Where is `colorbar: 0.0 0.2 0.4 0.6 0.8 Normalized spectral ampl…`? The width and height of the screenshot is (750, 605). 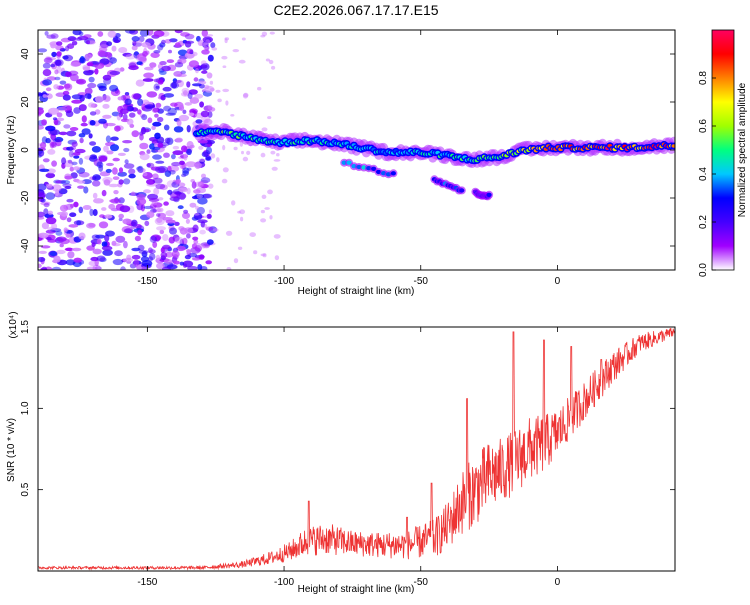
colorbar: 0.0 0.2 0.4 0.6 0.8 Normalized spectral ampl… is located at coordinates (723, 153).